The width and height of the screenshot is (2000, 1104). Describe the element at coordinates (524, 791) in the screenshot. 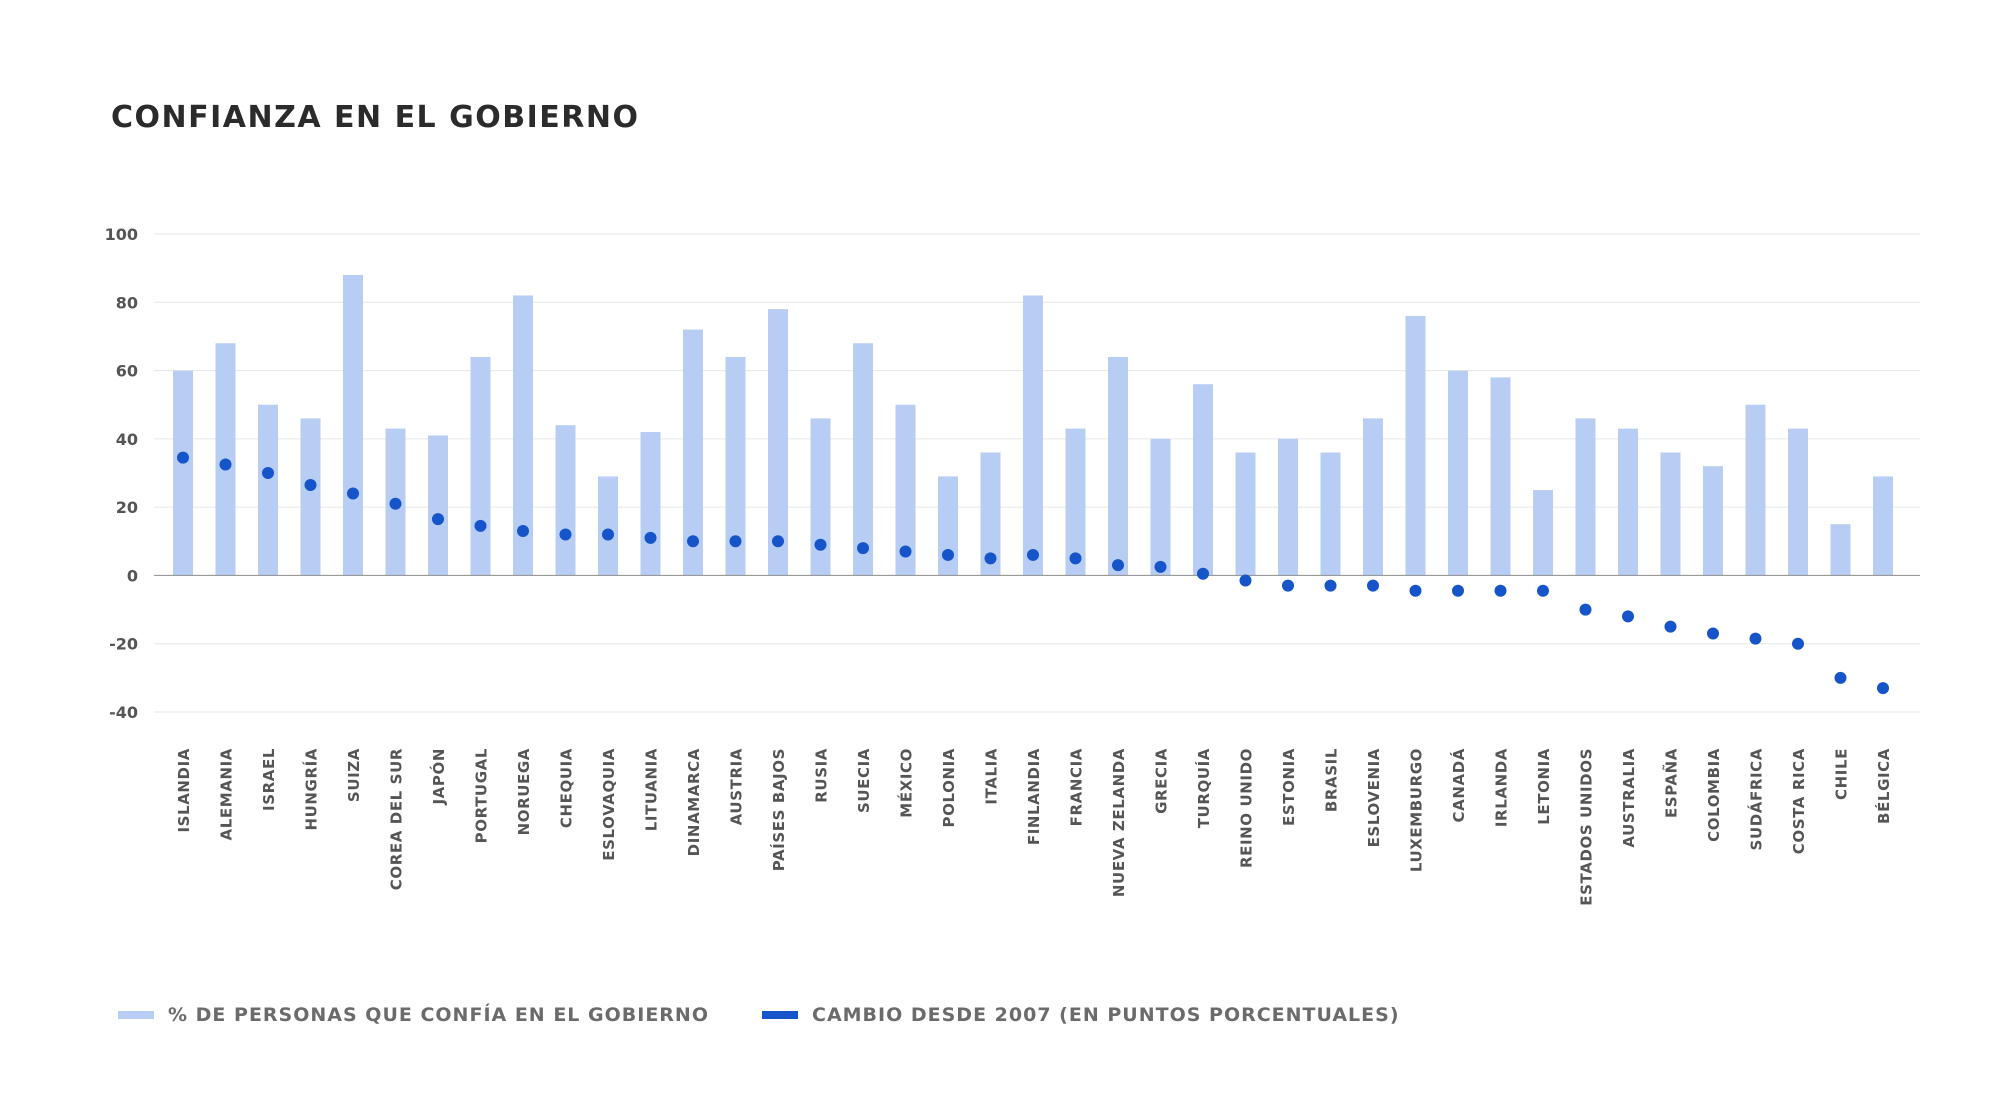

I see `x-category-label: NORUEGA` at that location.